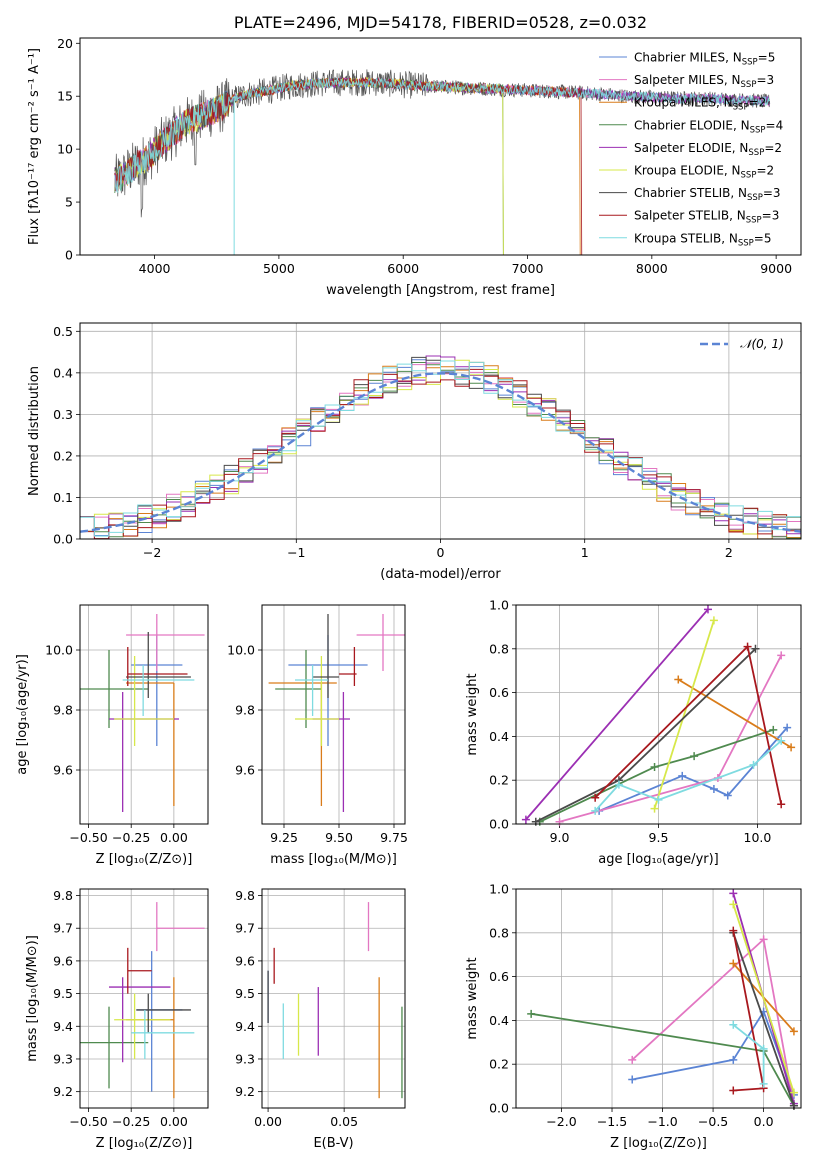  I want to click on weight_vs_age-frame, so click(658, 714).